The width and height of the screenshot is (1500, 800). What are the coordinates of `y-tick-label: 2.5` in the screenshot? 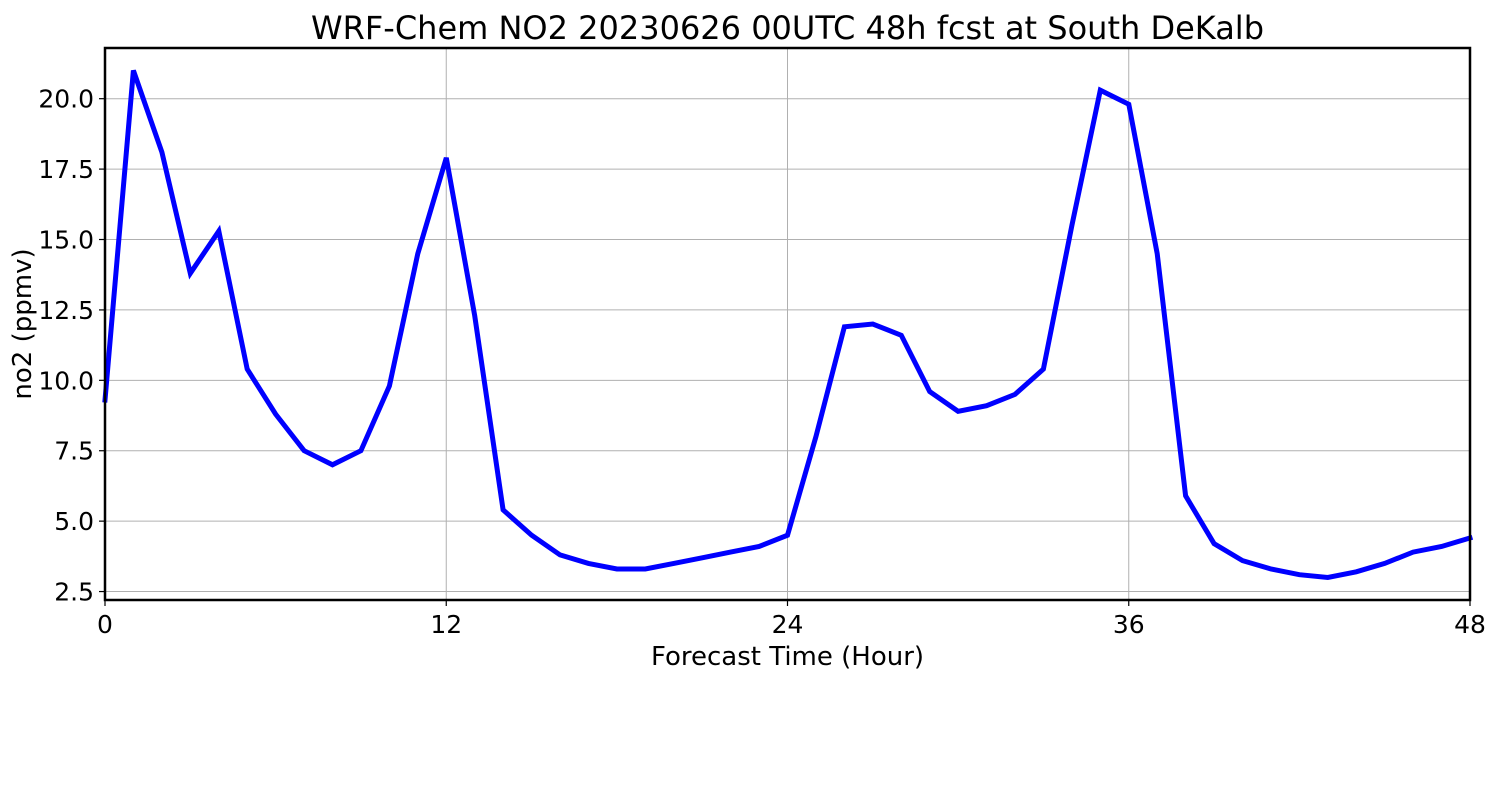 It's located at (74, 592).